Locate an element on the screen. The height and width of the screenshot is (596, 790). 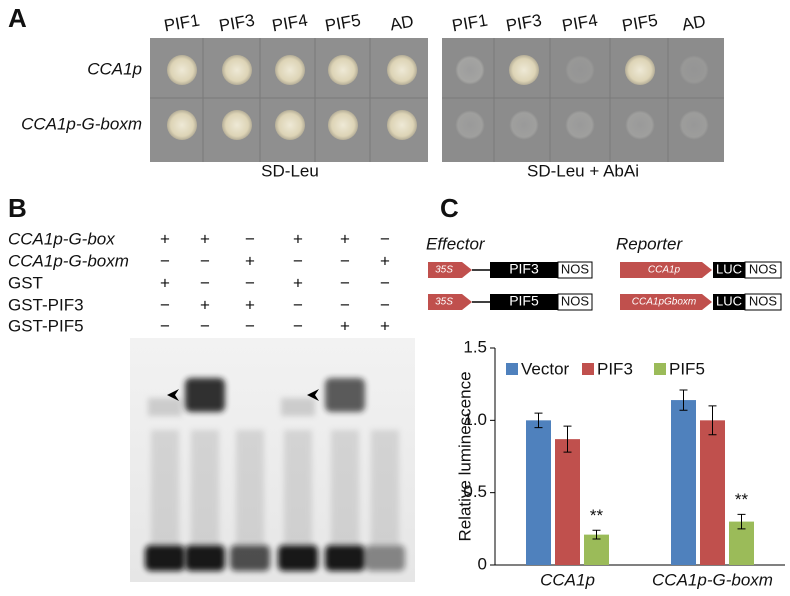
promoter: CCA1p is located at coordinates (664, 270).